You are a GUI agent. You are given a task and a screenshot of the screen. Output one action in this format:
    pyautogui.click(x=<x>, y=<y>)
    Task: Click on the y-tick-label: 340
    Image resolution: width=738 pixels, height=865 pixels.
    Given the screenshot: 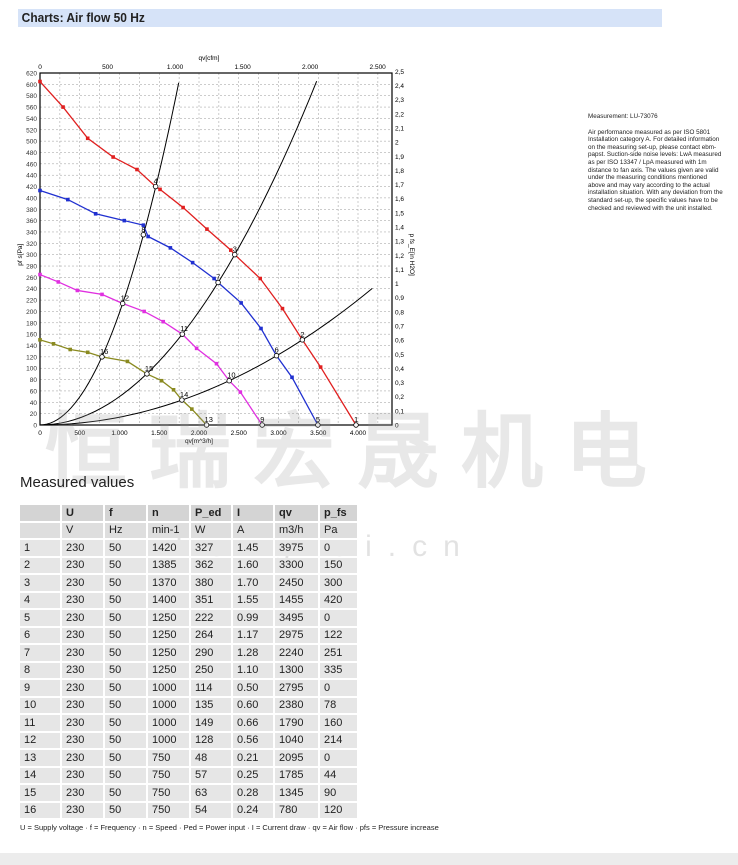 What is the action you would take?
    pyautogui.click(x=31, y=232)
    